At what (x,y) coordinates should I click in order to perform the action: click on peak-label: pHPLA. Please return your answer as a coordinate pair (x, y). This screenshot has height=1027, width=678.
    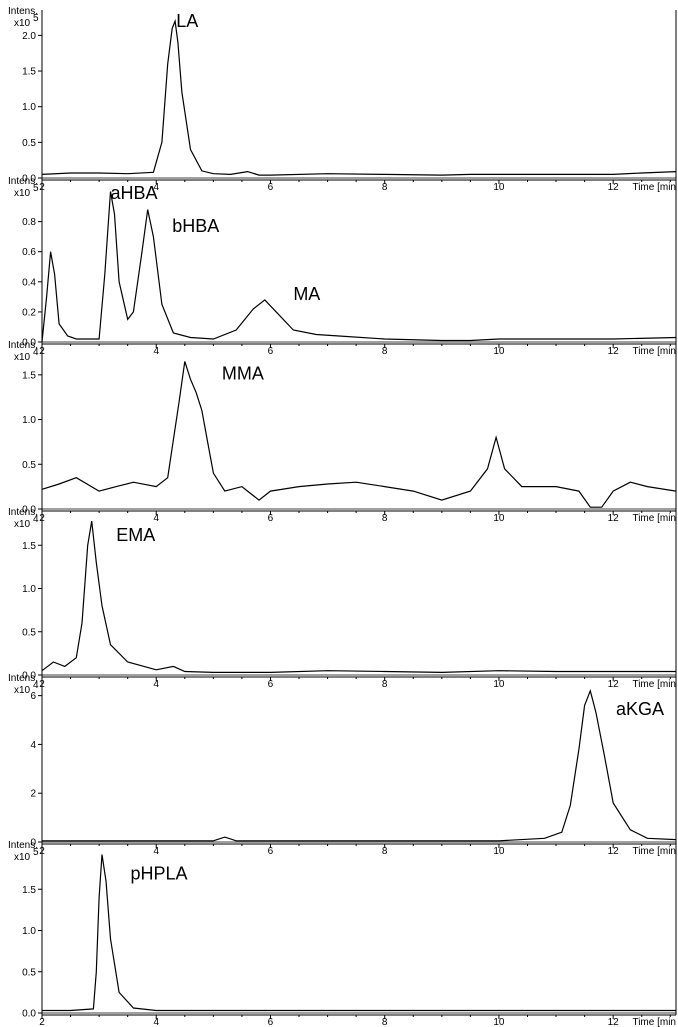
    Looking at the image, I should click on (159, 873).